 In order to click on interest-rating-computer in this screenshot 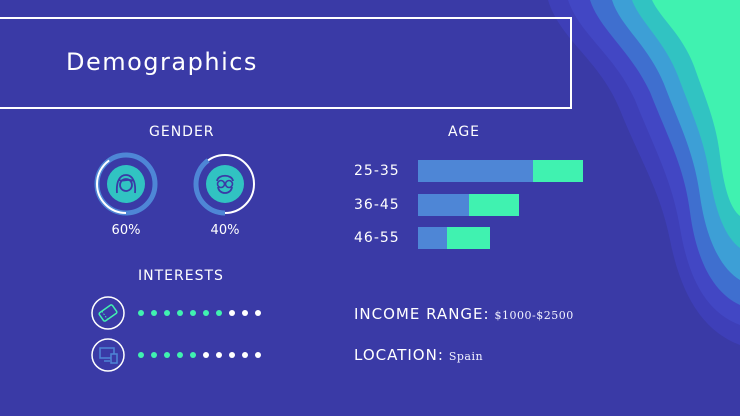, I will do `click(199, 355)`.